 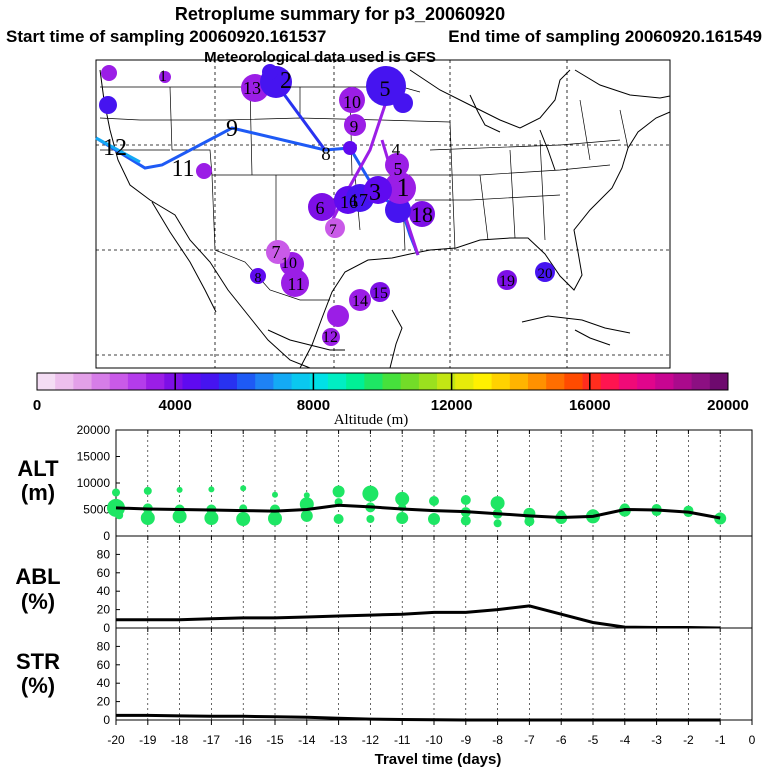 What do you see at coordinates (349, 202) in the screenshot?
I see `trajectory-day-label: 16` at bounding box center [349, 202].